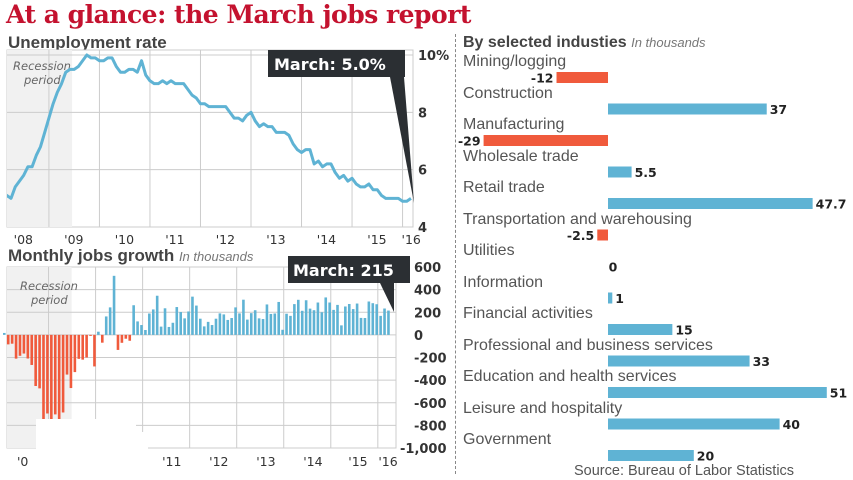 This screenshot has width=853, height=480. Describe the element at coordinates (619, 298) in the screenshot. I see `industry-value-label: 1` at that location.